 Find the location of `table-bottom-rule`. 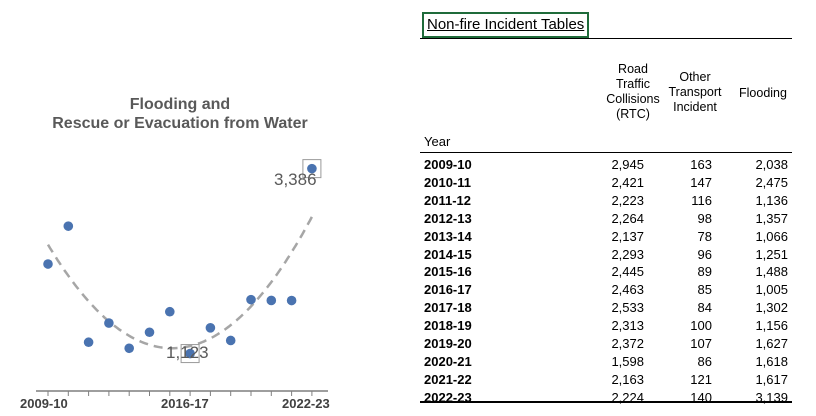

table-bottom-rule is located at coordinates (606, 402).